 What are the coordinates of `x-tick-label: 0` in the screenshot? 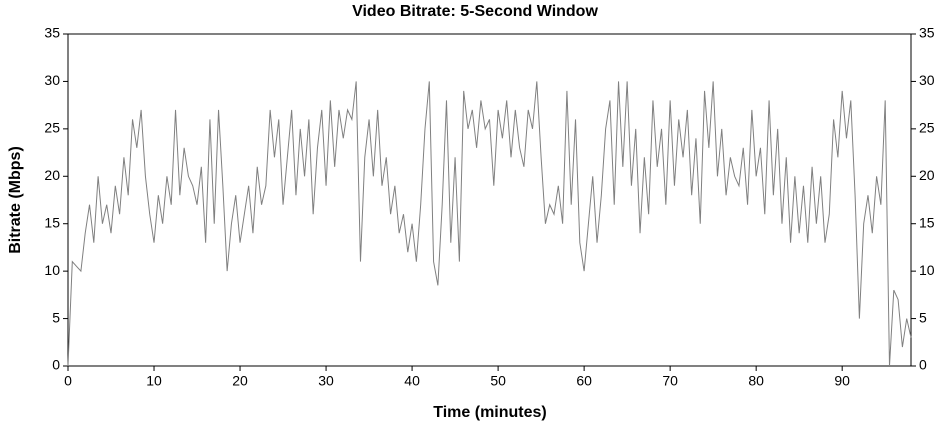 It's located at (68, 381).